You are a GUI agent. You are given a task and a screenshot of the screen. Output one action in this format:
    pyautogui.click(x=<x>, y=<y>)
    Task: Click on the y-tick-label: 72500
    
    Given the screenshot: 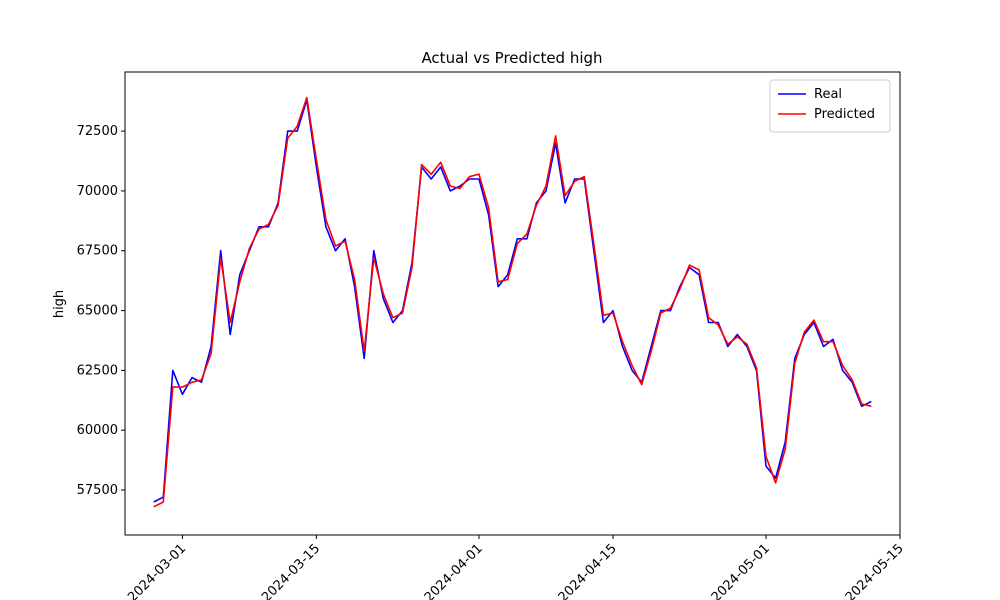 What is the action you would take?
    pyautogui.click(x=97, y=131)
    